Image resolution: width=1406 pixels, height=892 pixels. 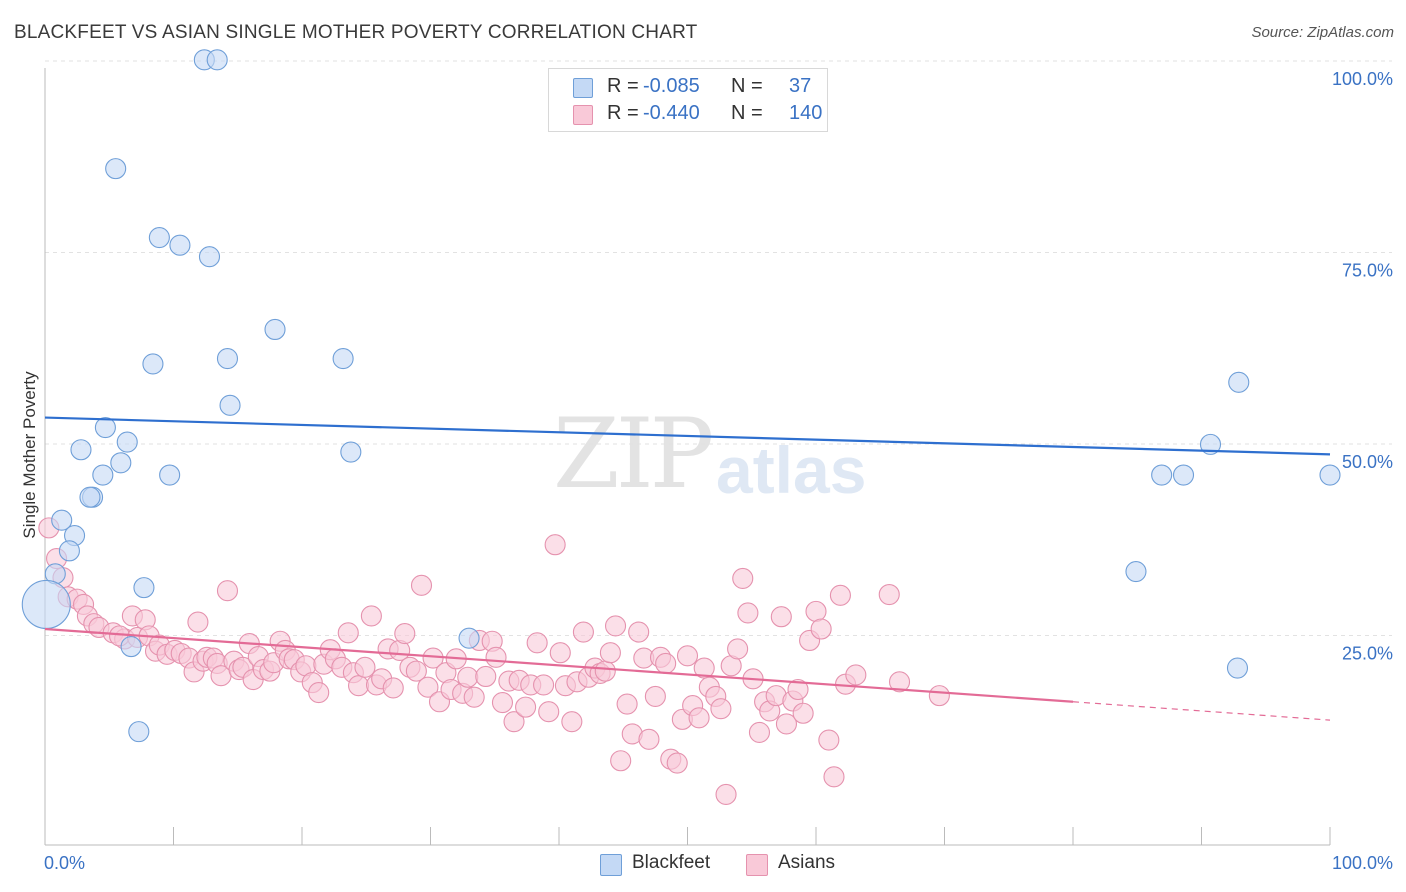 What do you see at coordinates (800, 86) in the screenshot?
I see `legend-n-value-blackfeet: 37` at bounding box center [800, 86].